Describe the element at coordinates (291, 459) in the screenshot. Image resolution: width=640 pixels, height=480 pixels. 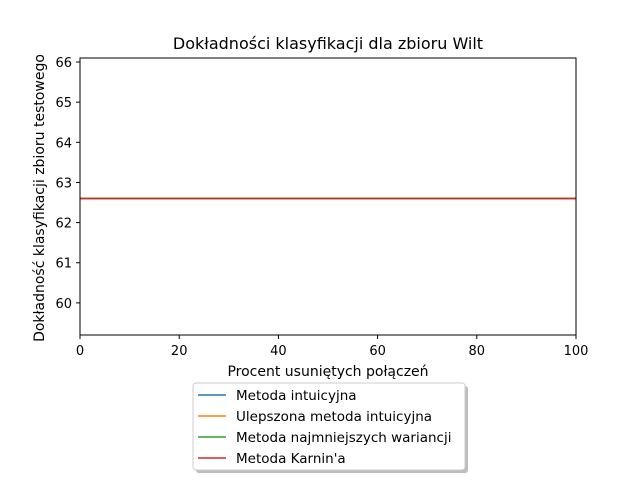
I see `legend-label-4: Metoda Karnin'a` at that location.